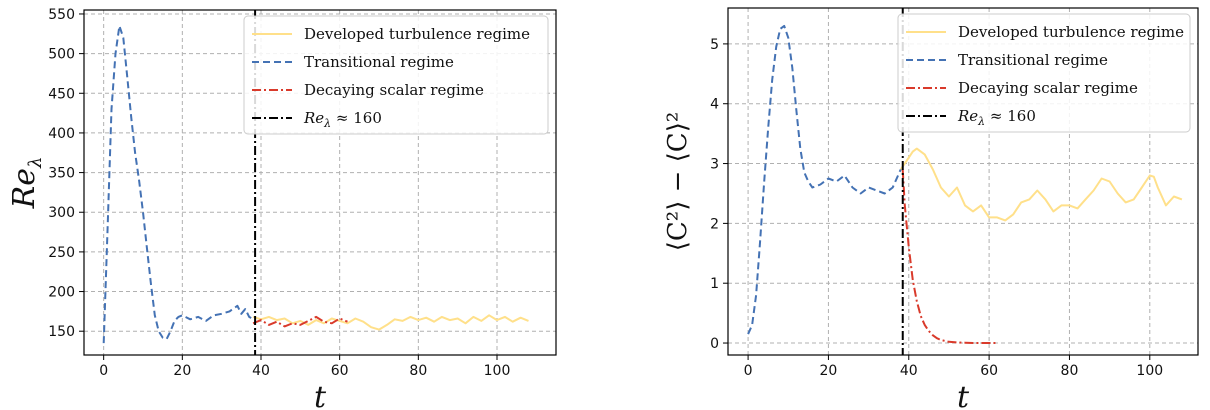  What do you see at coordinates (61, 174) in the screenshot?
I see `y-tick-label: 350` at bounding box center [61, 174].